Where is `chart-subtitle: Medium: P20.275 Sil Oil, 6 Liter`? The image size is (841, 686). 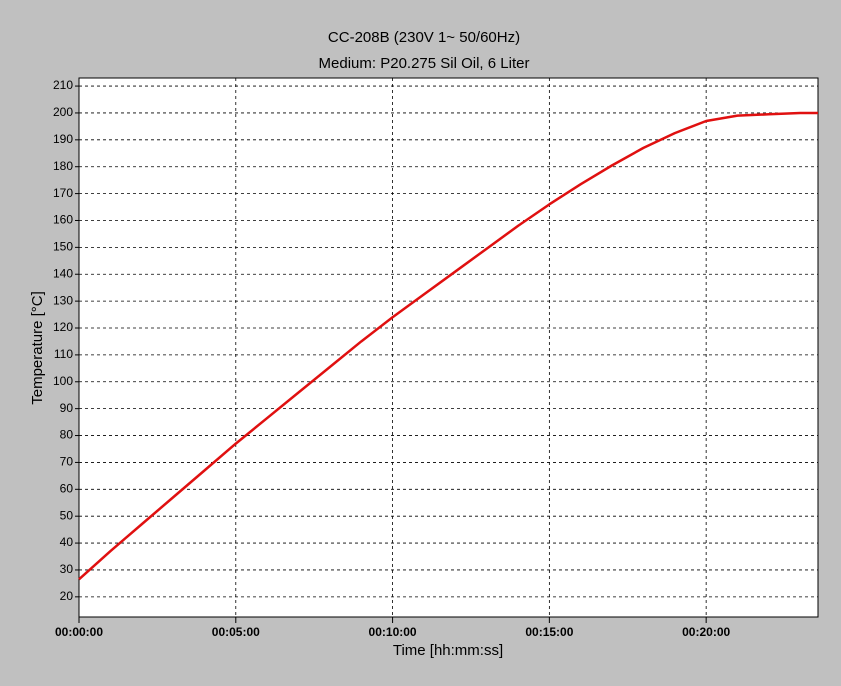
chart-subtitle: Medium: P20.275 Sil Oil, 6 Liter is located at coordinates (424, 63).